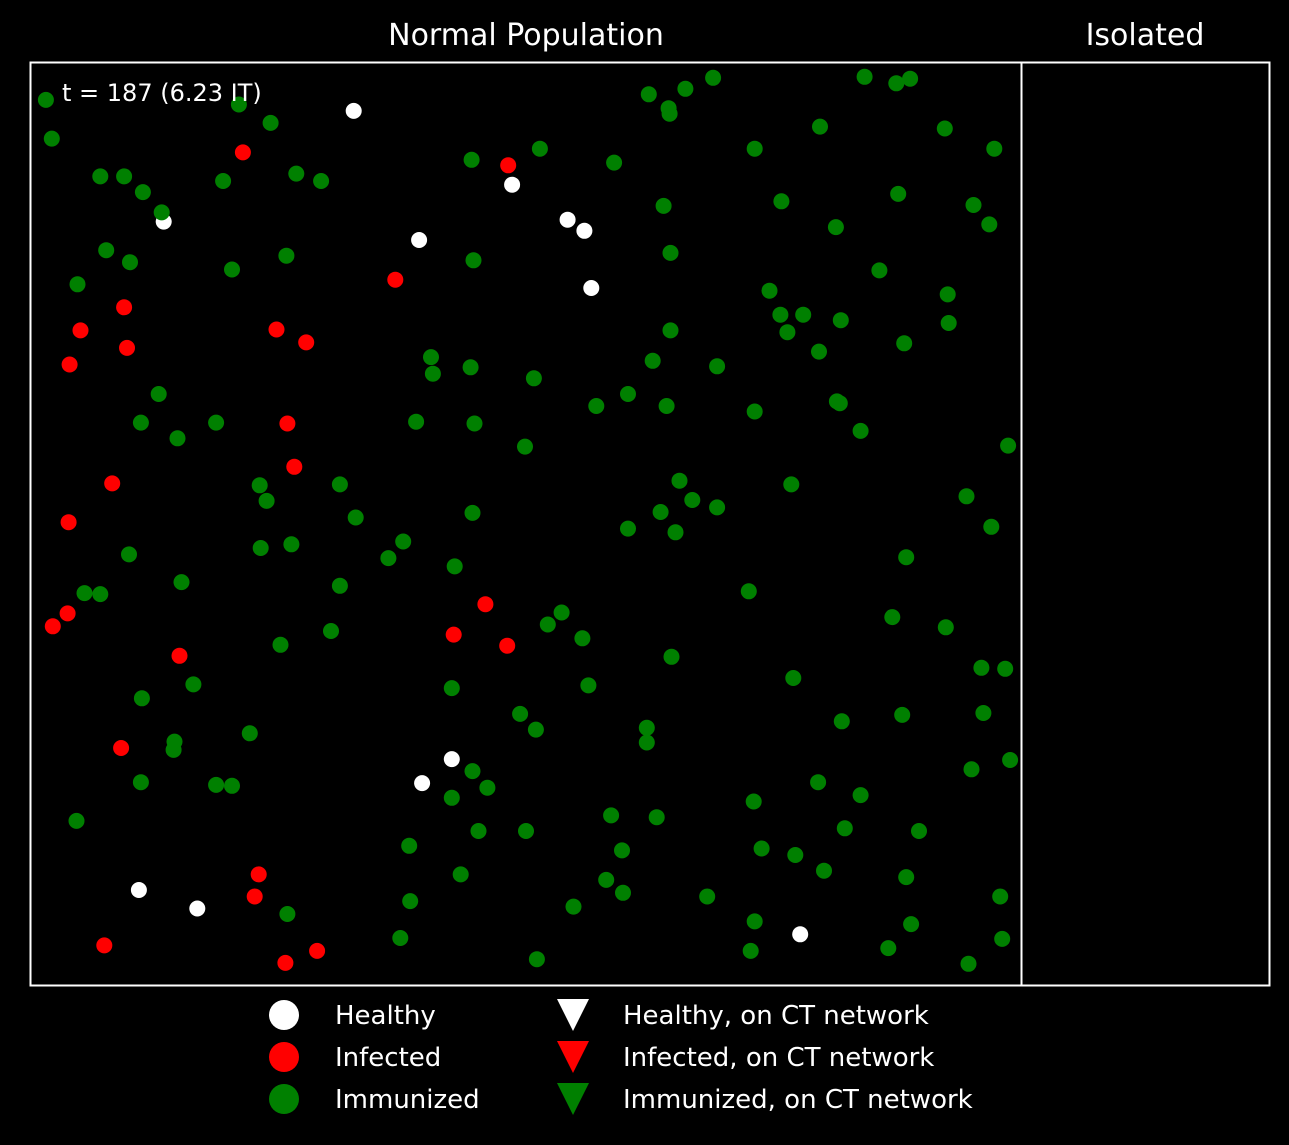 This screenshot has height=1145, width=1289. What do you see at coordinates (776, 1016) in the screenshot?
I see `legend-label-3: Healthy, on CT network` at bounding box center [776, 1016].